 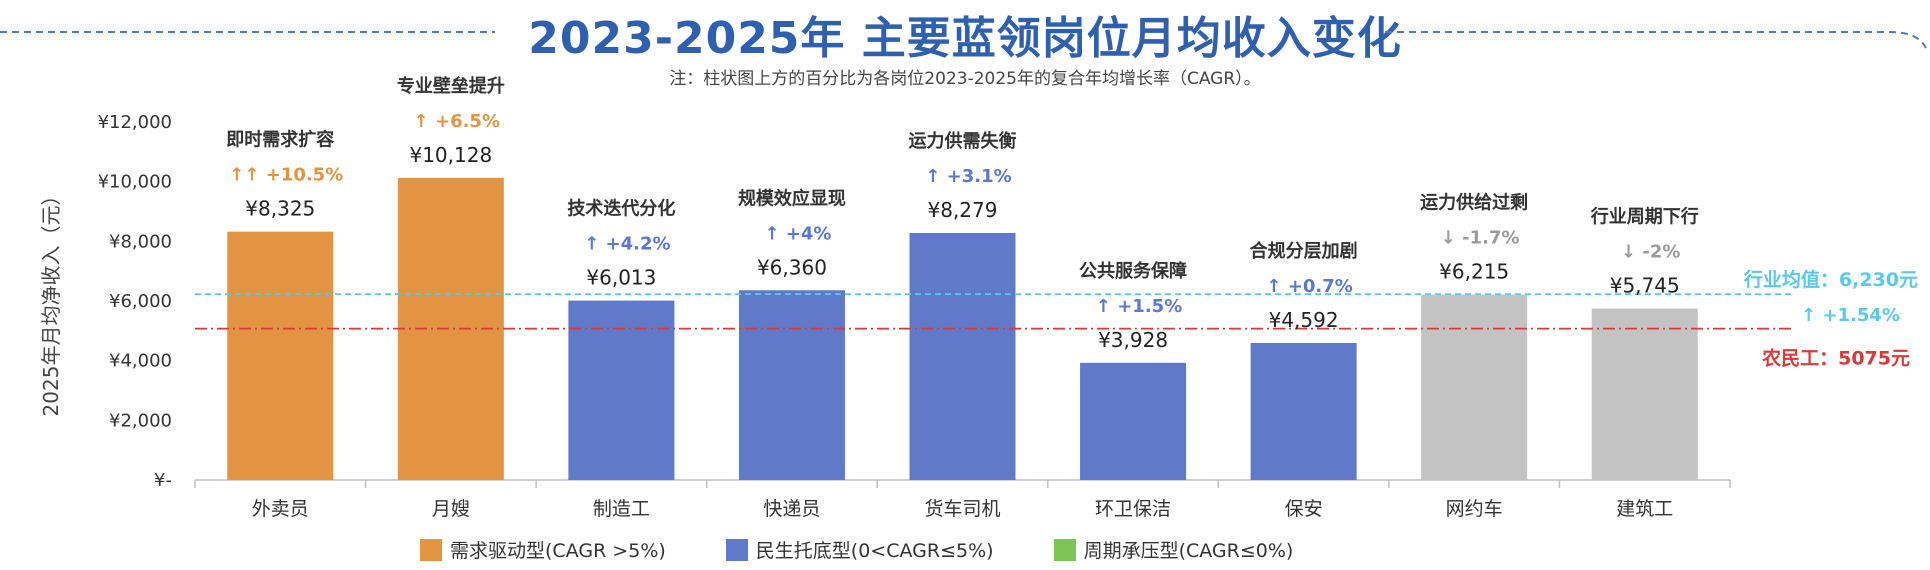 What do you see at coordinates (1139, 306) in the screenshot?
I see `cagr-label: ↑ +1.5%` at bounding box center [1139, 306].